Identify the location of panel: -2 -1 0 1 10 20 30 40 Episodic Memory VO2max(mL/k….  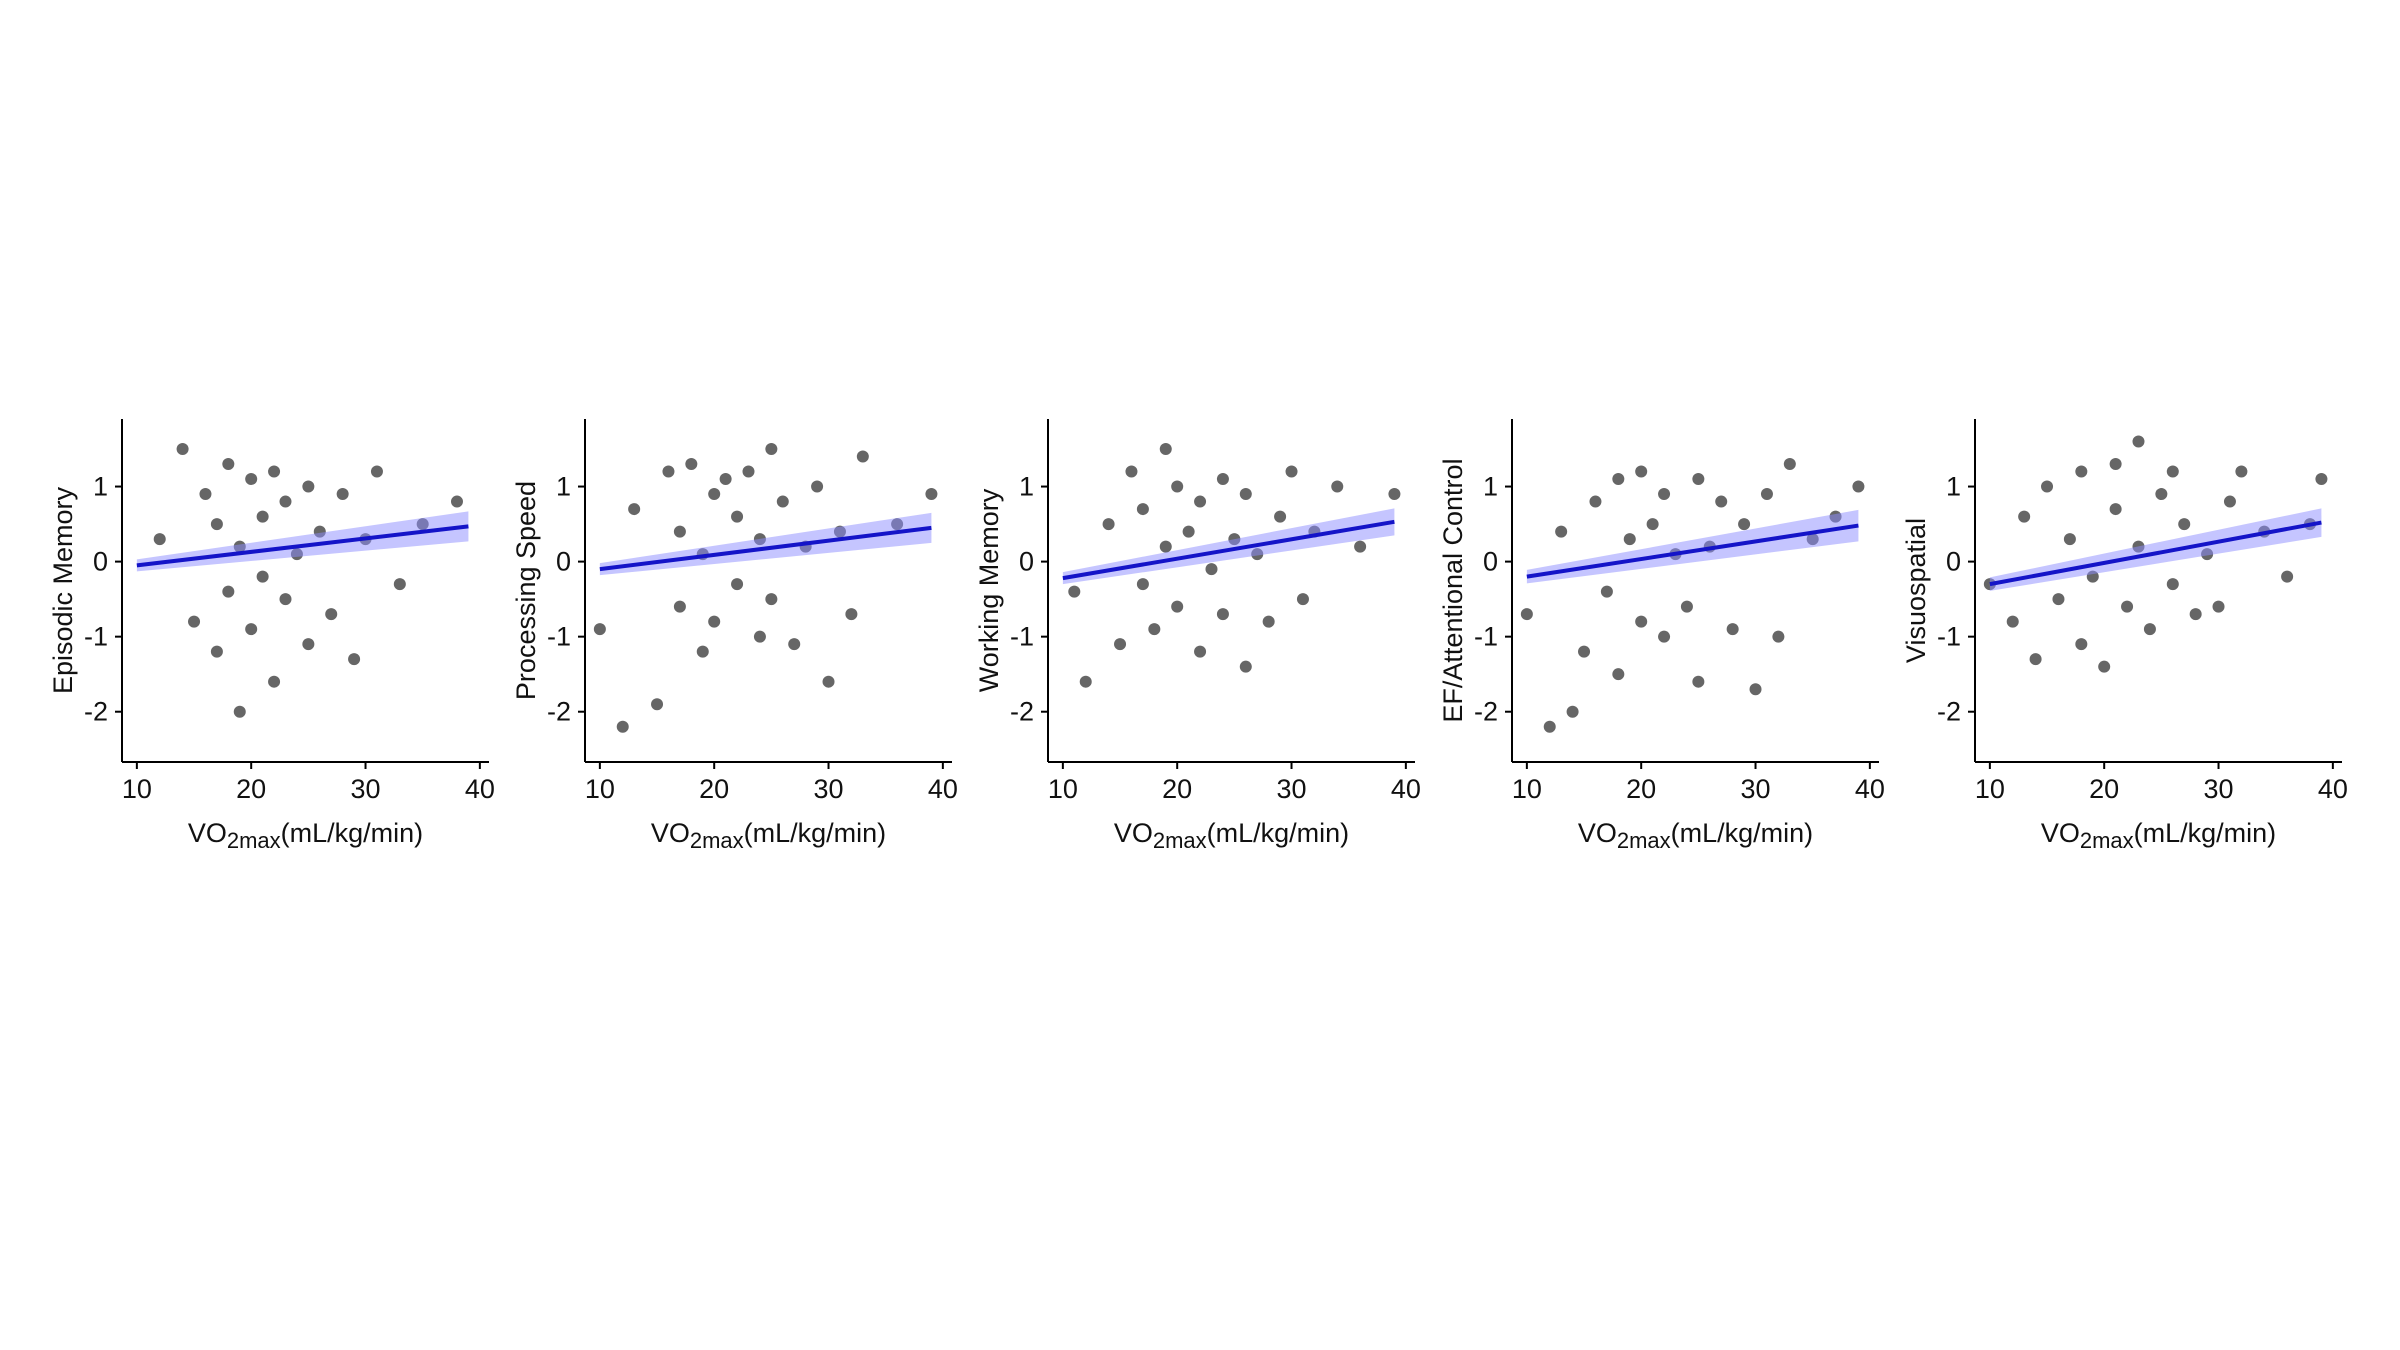
(271, 636).